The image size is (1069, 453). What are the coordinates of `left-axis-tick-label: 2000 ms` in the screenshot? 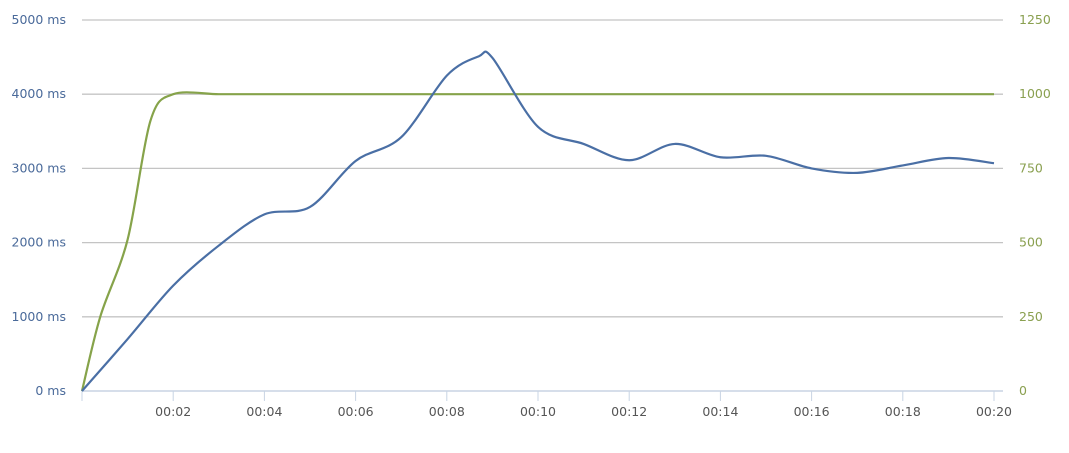 It's located at (39, 242).